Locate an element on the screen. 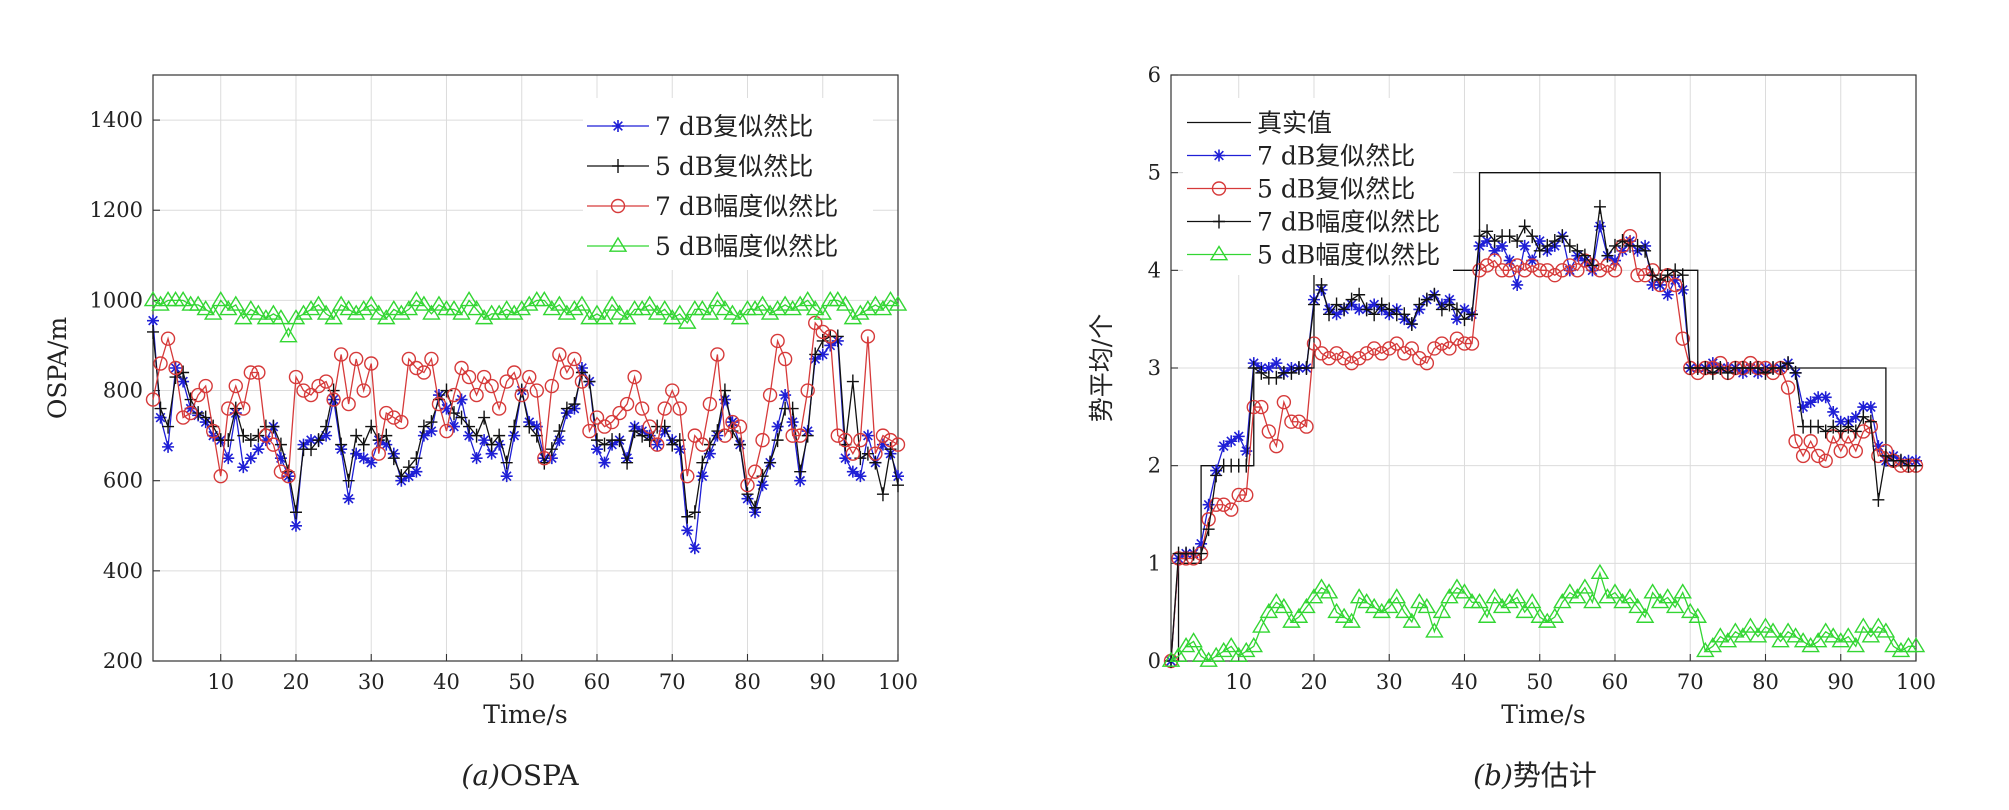 The image size is (2009, 810). legend-label: 5 dB幅度似然比 is located at coordinates (746, 246).